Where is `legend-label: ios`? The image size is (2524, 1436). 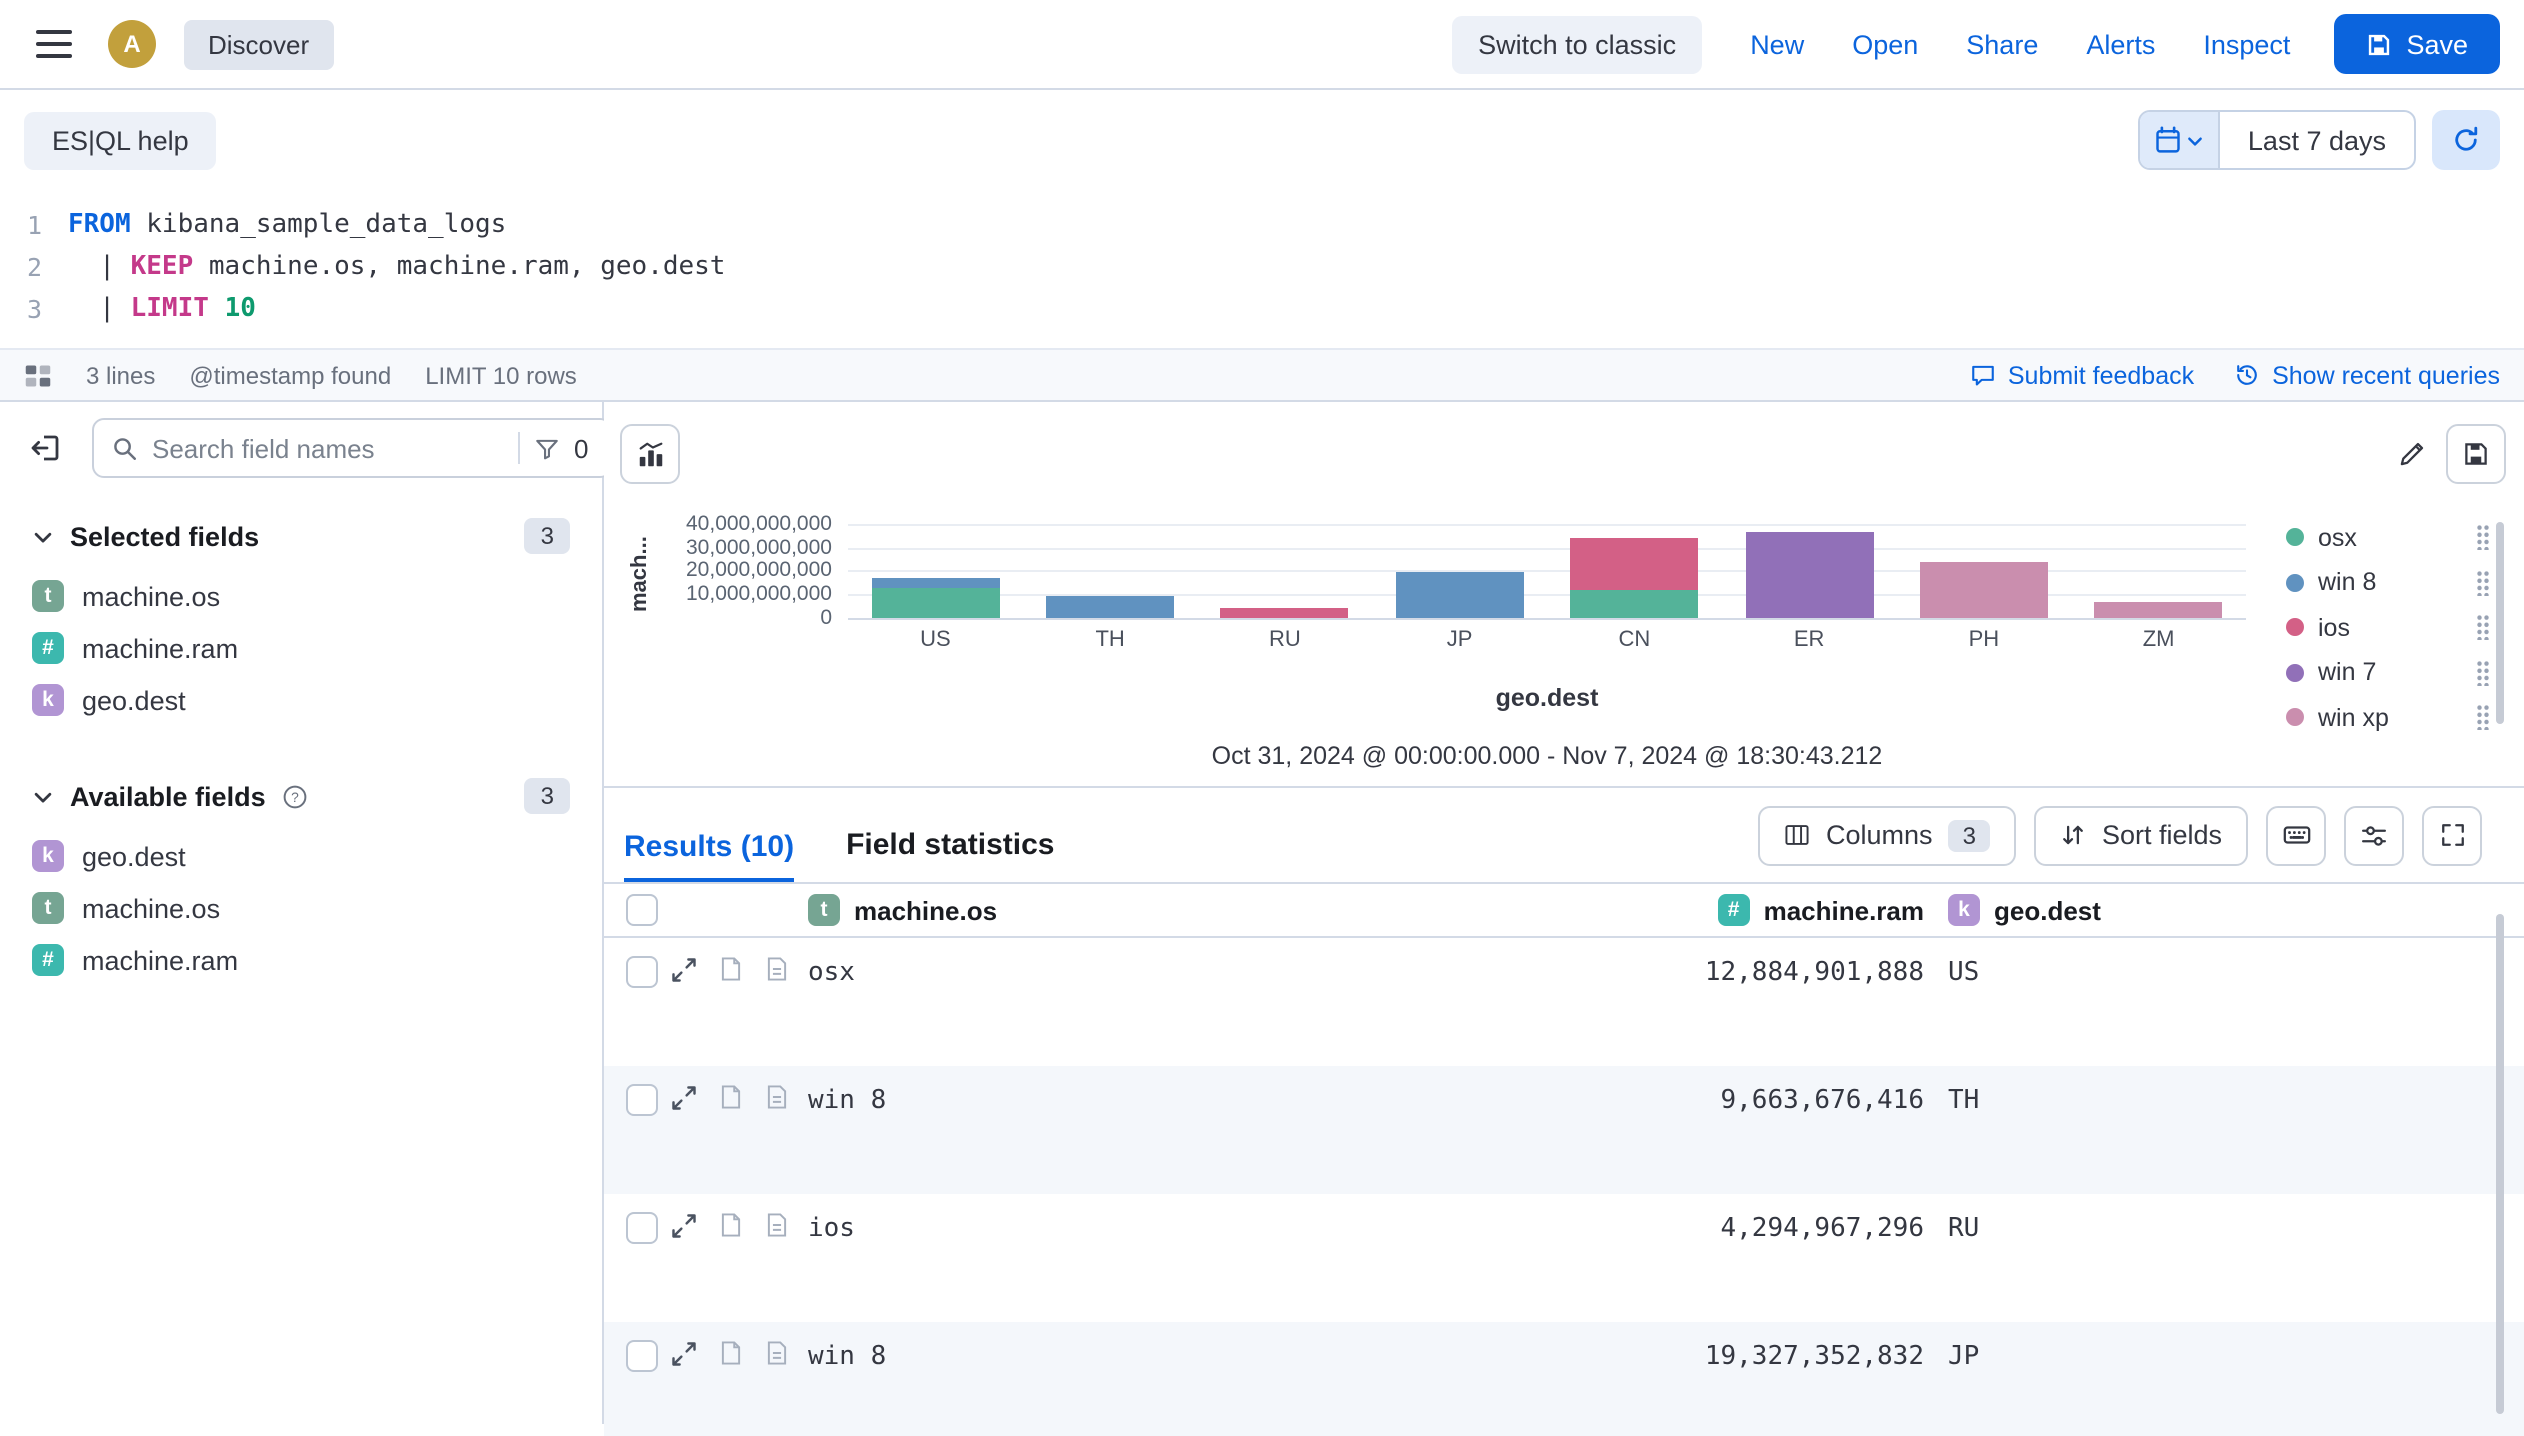
legend-label: ios is located at coordinates (2334, 627).